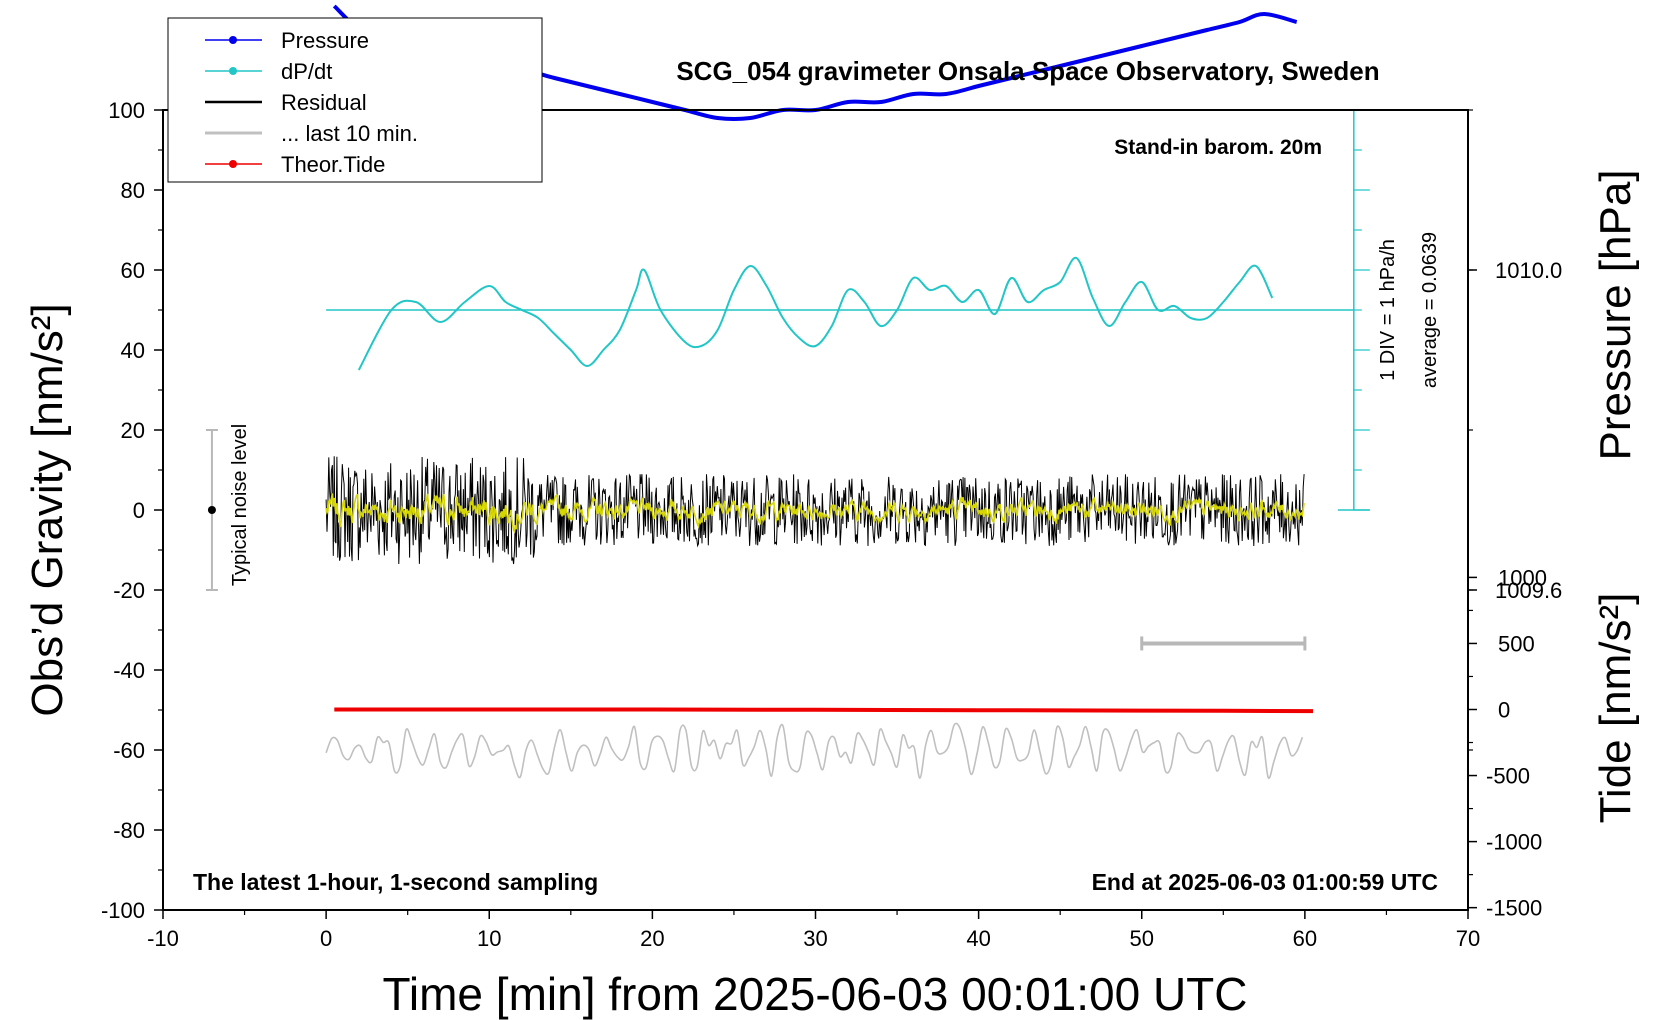 This screenshot has height=1020, width=1660. Describe the element at coordinates (815, 938) in the screenshot. I see `x-tick-label: 30` at that location.